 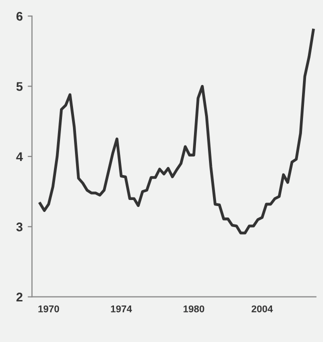 What do you see at coordinates (19, 16) in the screenshot?
I see `y-tick-label: 6` at bounding box center [19, 16].